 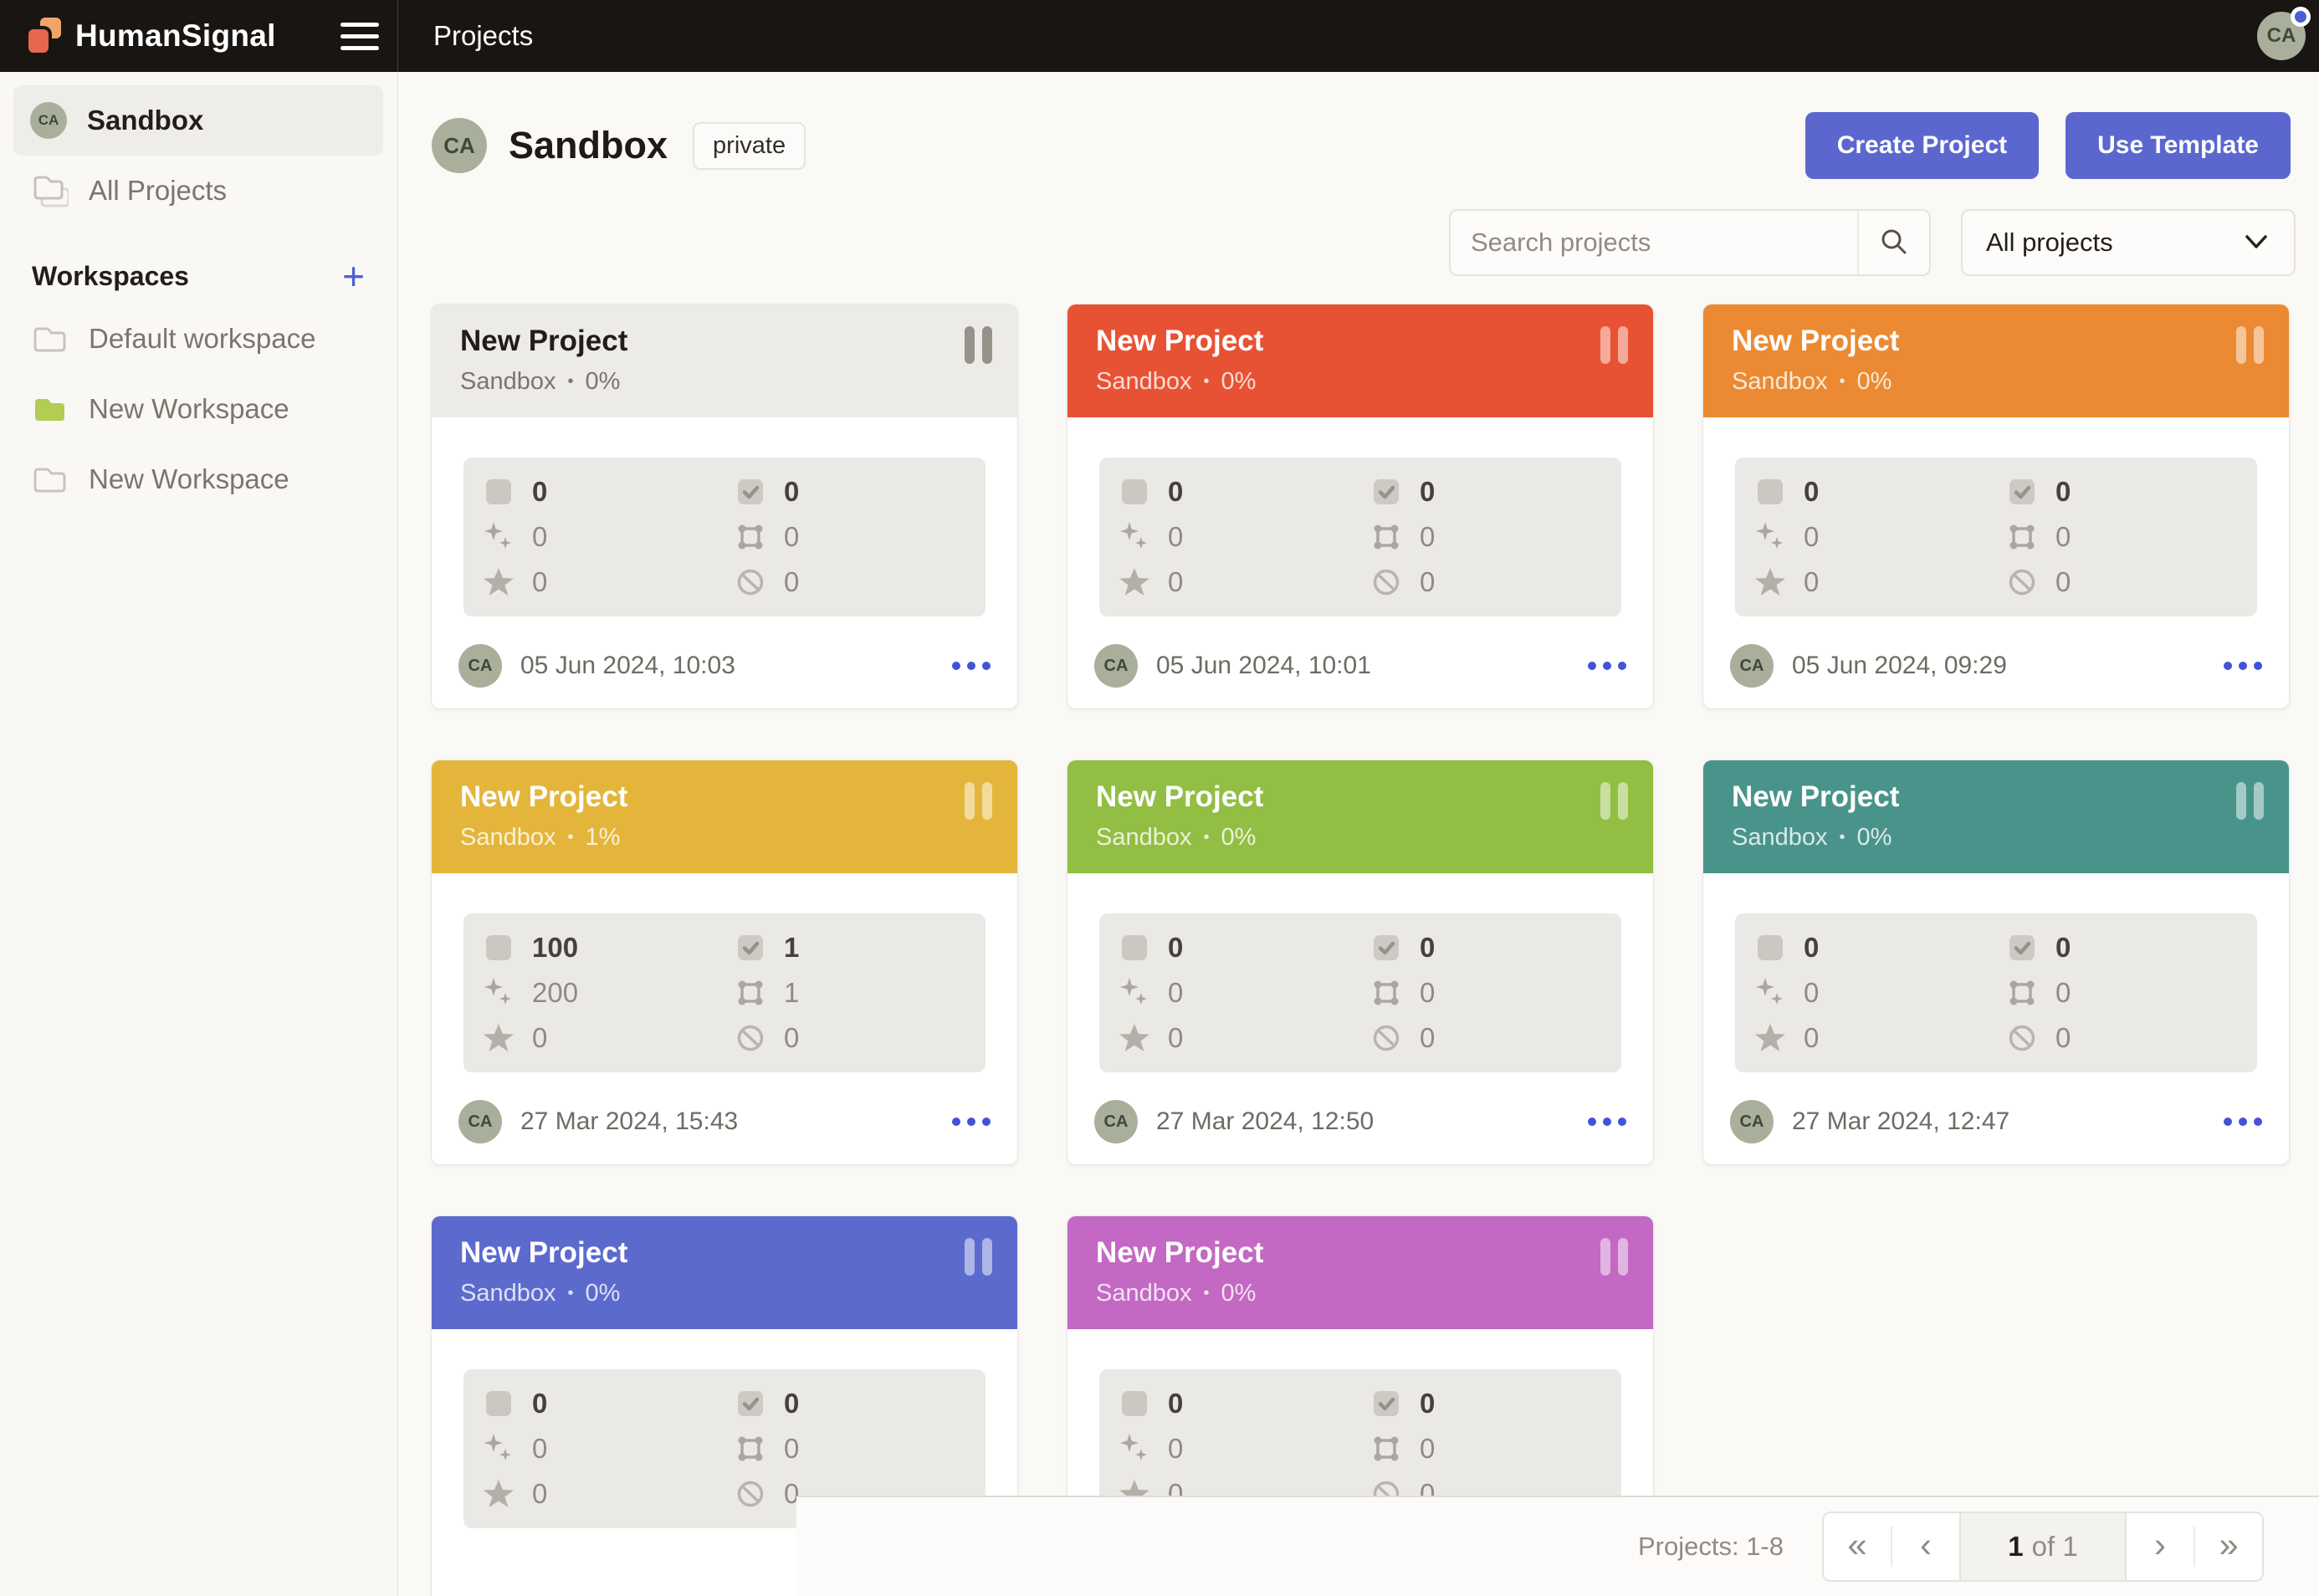 What do you see at coordinates (1857, 1547) in the screenshot?
I see `first-page-button: «` at bounding box center [1857, 1547].